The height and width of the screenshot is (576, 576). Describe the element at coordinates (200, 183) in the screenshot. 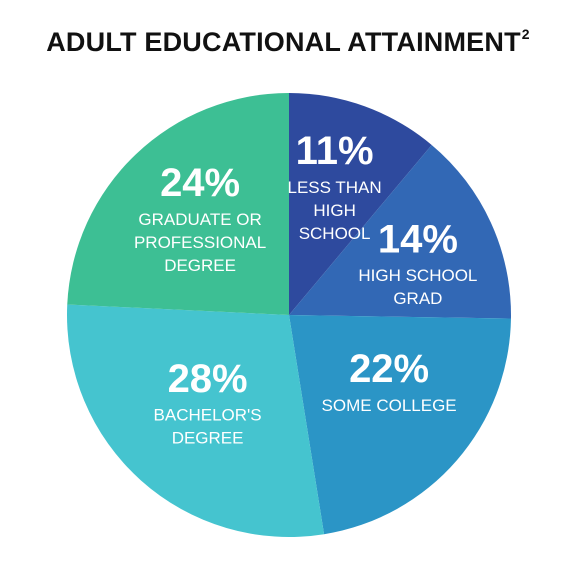

I see `slice-value-label: 24%` at that location.